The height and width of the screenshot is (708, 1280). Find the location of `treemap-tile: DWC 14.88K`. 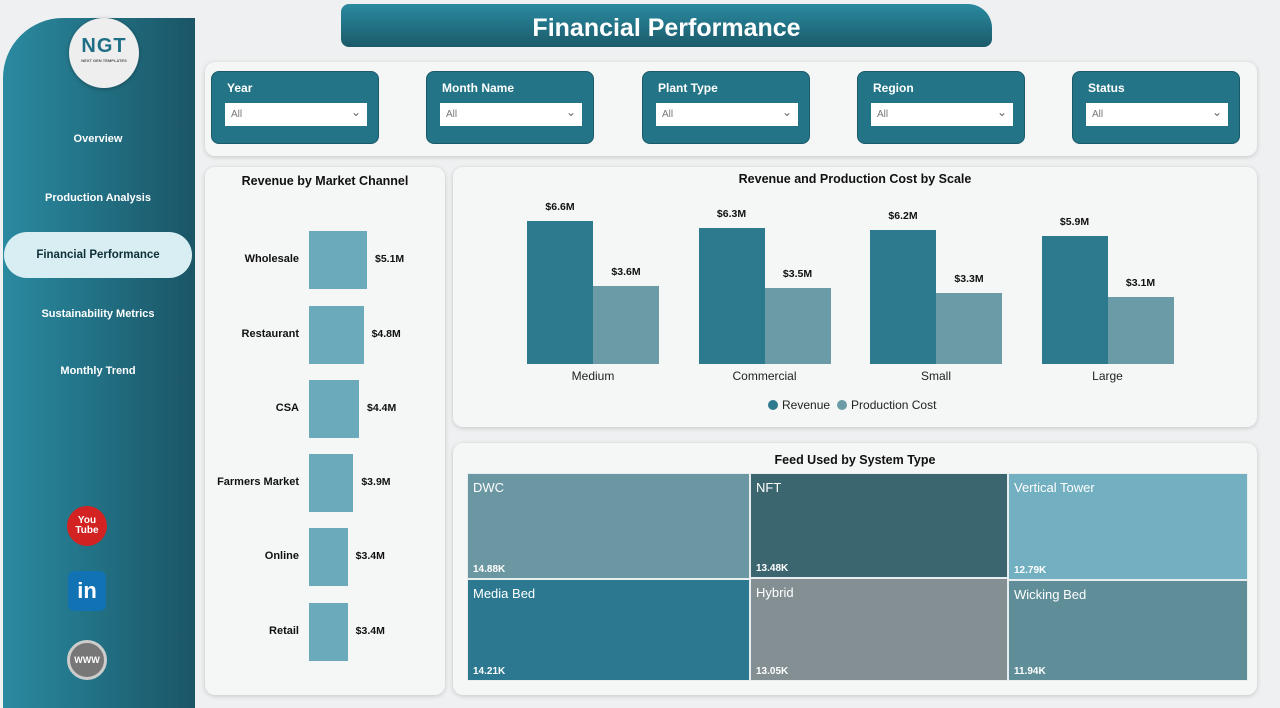

treemap-tile: DWC 14.88K is located at coordinates (608, 526).